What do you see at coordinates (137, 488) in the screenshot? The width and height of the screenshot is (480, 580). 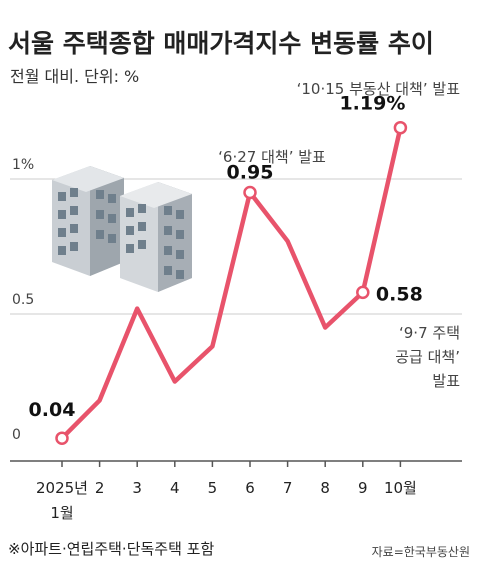 I see `x-tick-label: 3` at bounding box center [137, 488].